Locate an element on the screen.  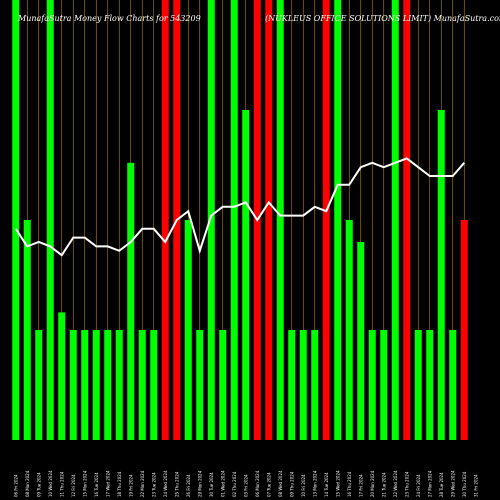
x-tick-label: 16 Thu 2024 is located at coordinates (349, 484).